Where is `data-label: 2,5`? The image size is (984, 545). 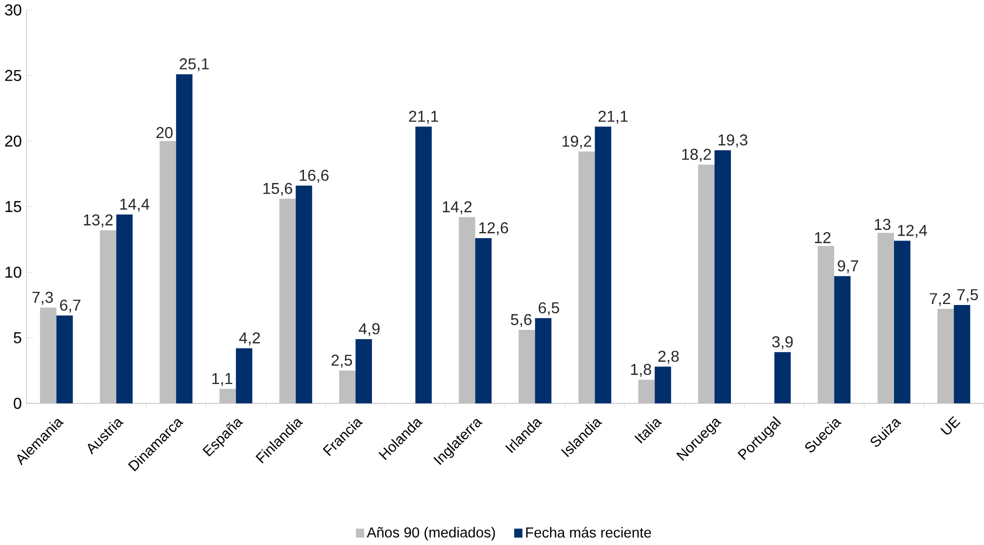
data-label: 2,5 is located at coordinates (342, 361).